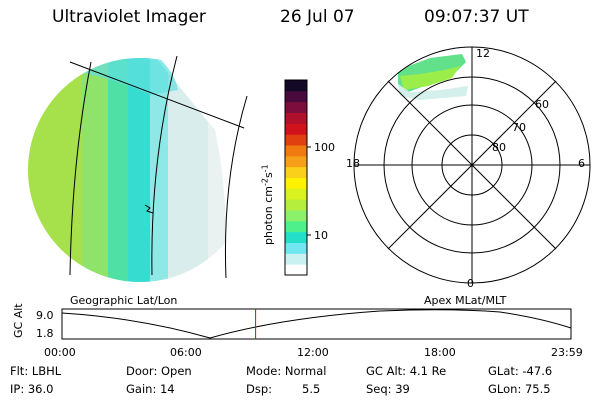  I want to click on colorbar-tick-100: 100, so click(324, 147).